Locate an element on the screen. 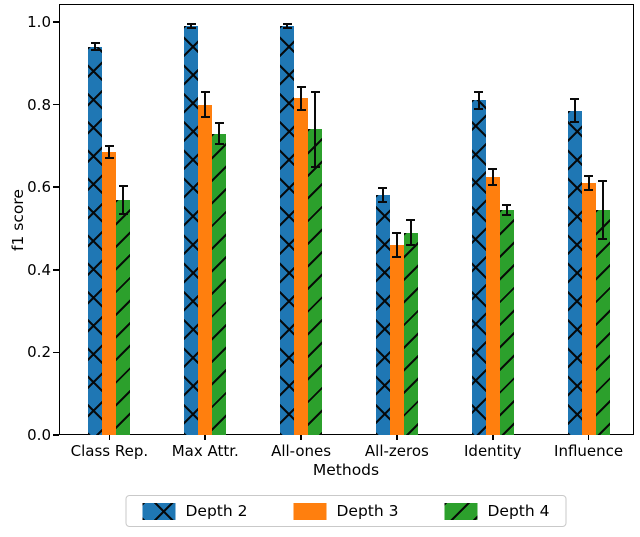 The image size is (640, 537). x-axis-label: Methods is located at coordinates (346, 470).